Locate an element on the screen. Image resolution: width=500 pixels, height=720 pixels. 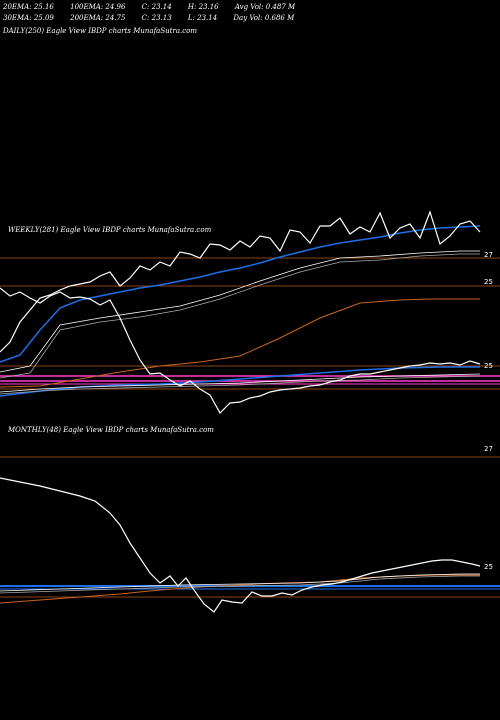
stat-close: C: 23.14 is located at coordinates (156, 7).